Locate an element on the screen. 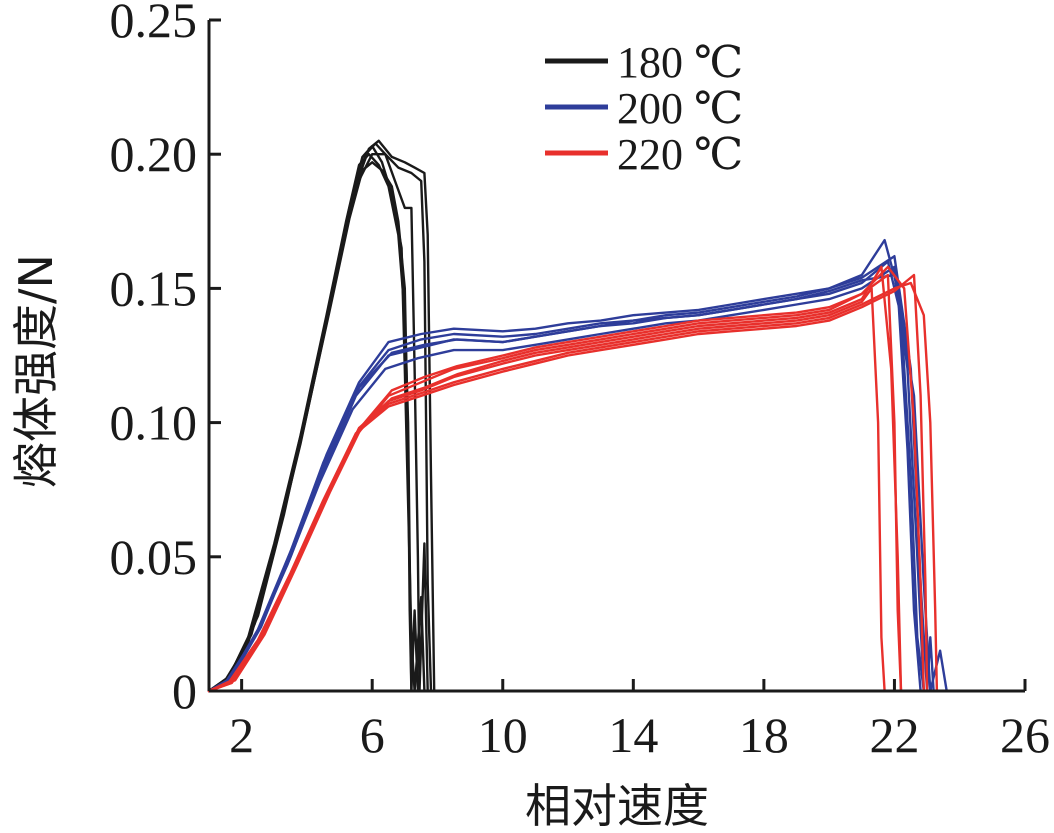  x-axis-title: 相对速度 is located at coordinates (617, 806).